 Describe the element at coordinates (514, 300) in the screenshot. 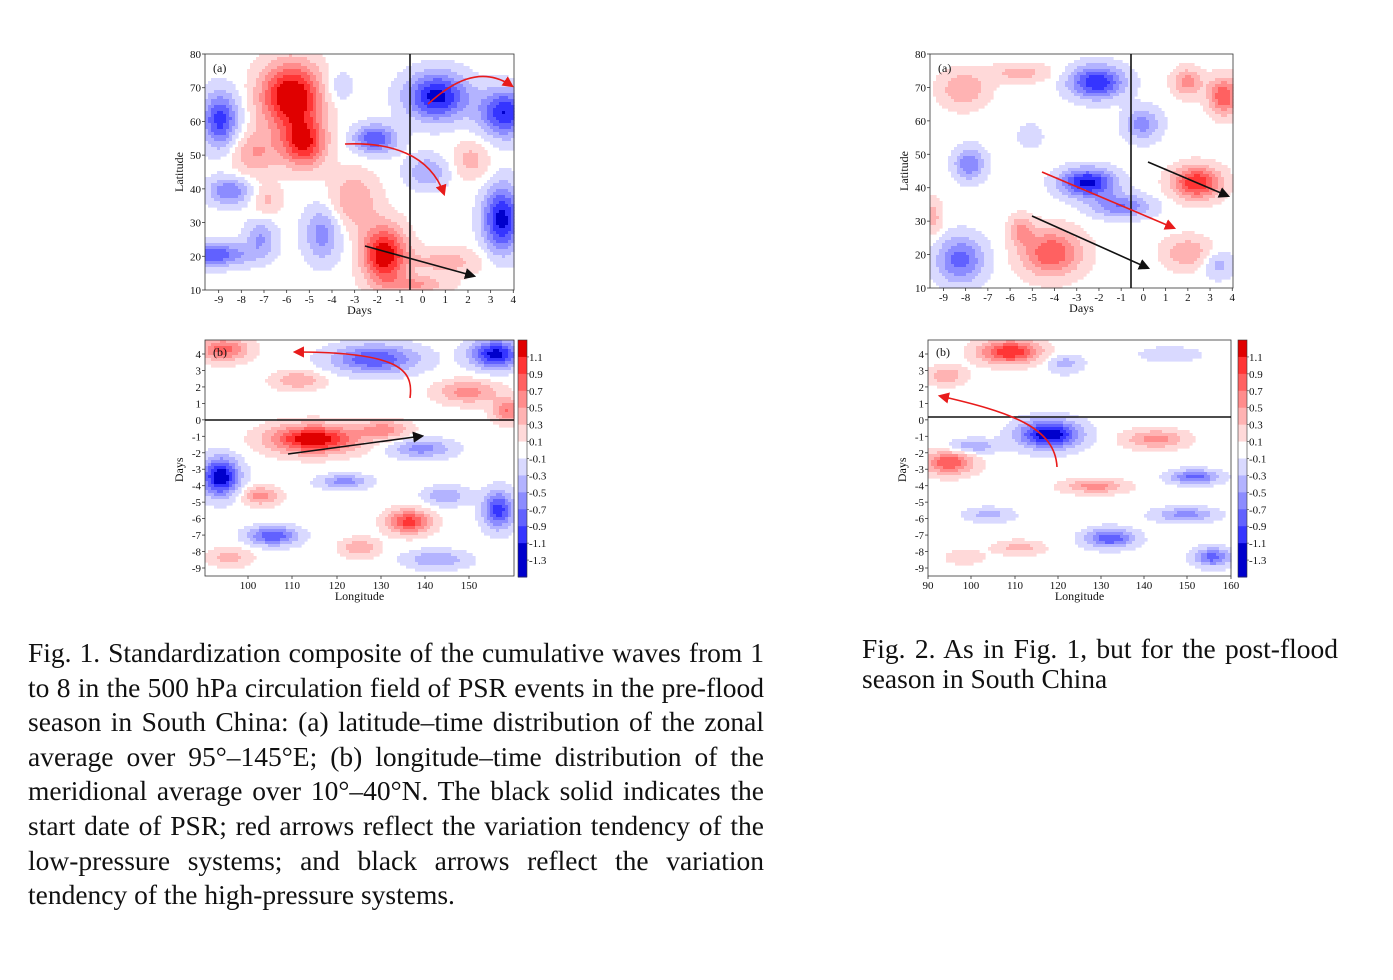

I see `x-tick-label: 4` at that location.